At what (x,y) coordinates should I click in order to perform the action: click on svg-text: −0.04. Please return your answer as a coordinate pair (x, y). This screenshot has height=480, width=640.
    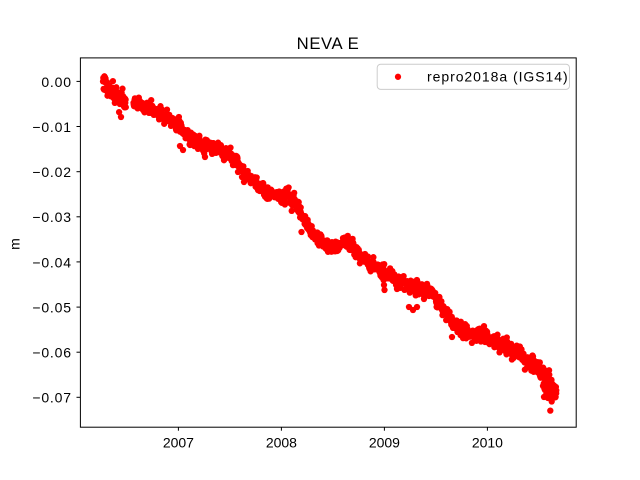
    Looking at the image, I should click on (51, 262).